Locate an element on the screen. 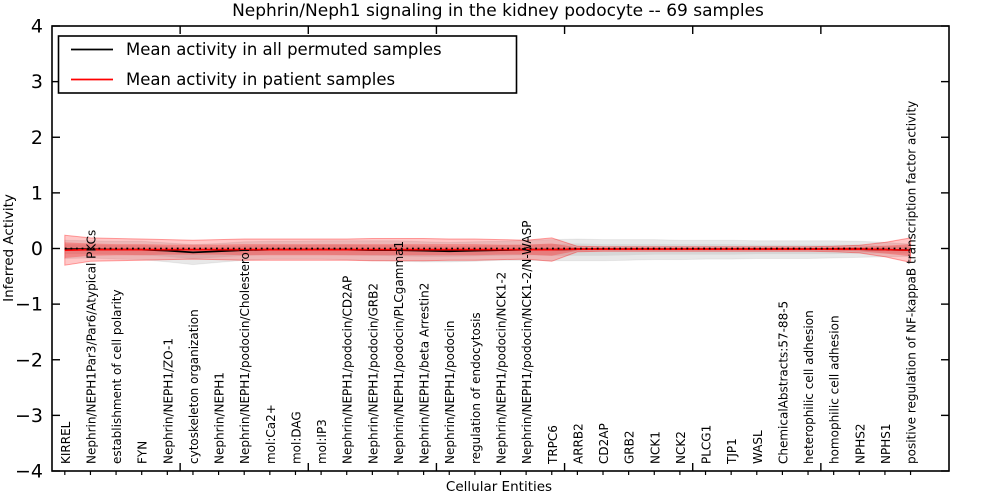 The image size is (1000, 500). x-entity-label: PLCG1 is located at coordinates (707, 444).